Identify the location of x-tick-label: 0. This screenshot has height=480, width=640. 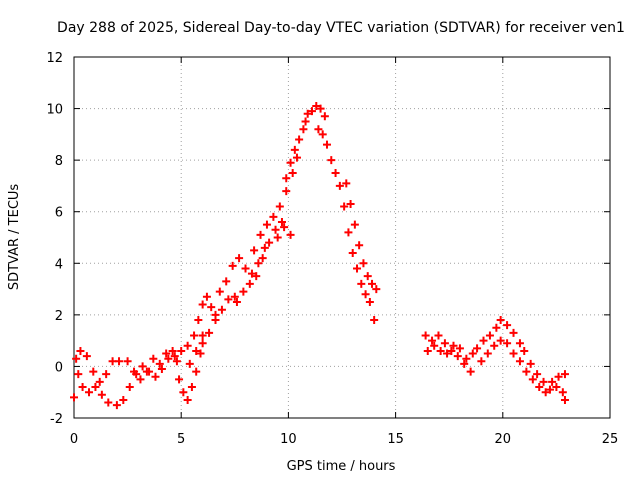
(74, 439).